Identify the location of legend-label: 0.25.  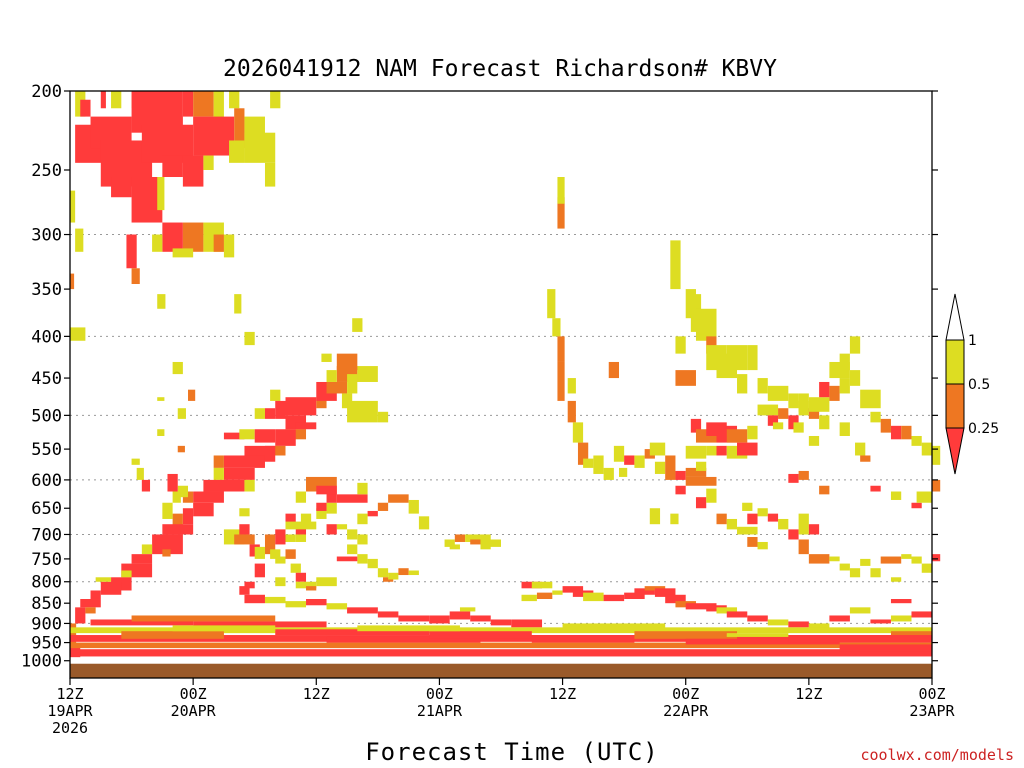
(983, 429).